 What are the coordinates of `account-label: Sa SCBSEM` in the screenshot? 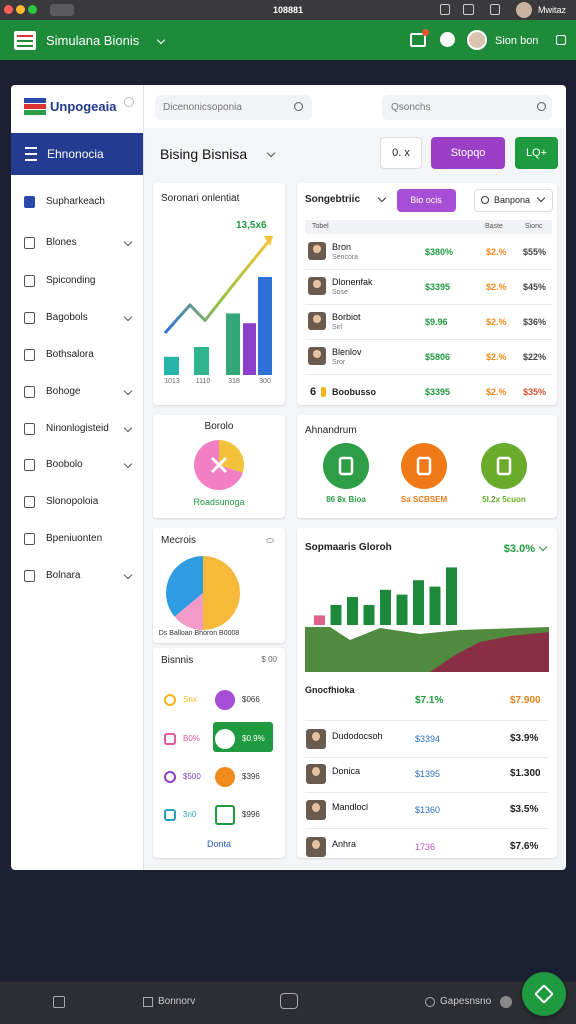 It's located at (424, 499).